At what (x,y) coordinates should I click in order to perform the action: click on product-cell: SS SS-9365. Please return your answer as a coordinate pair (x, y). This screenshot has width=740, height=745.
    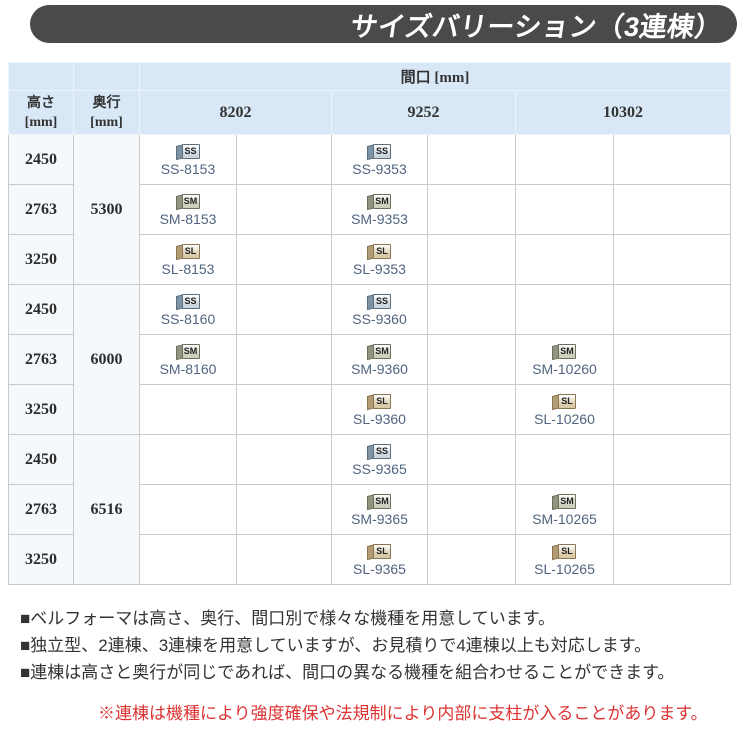
    Looking at the image, I should click on (379, 459).